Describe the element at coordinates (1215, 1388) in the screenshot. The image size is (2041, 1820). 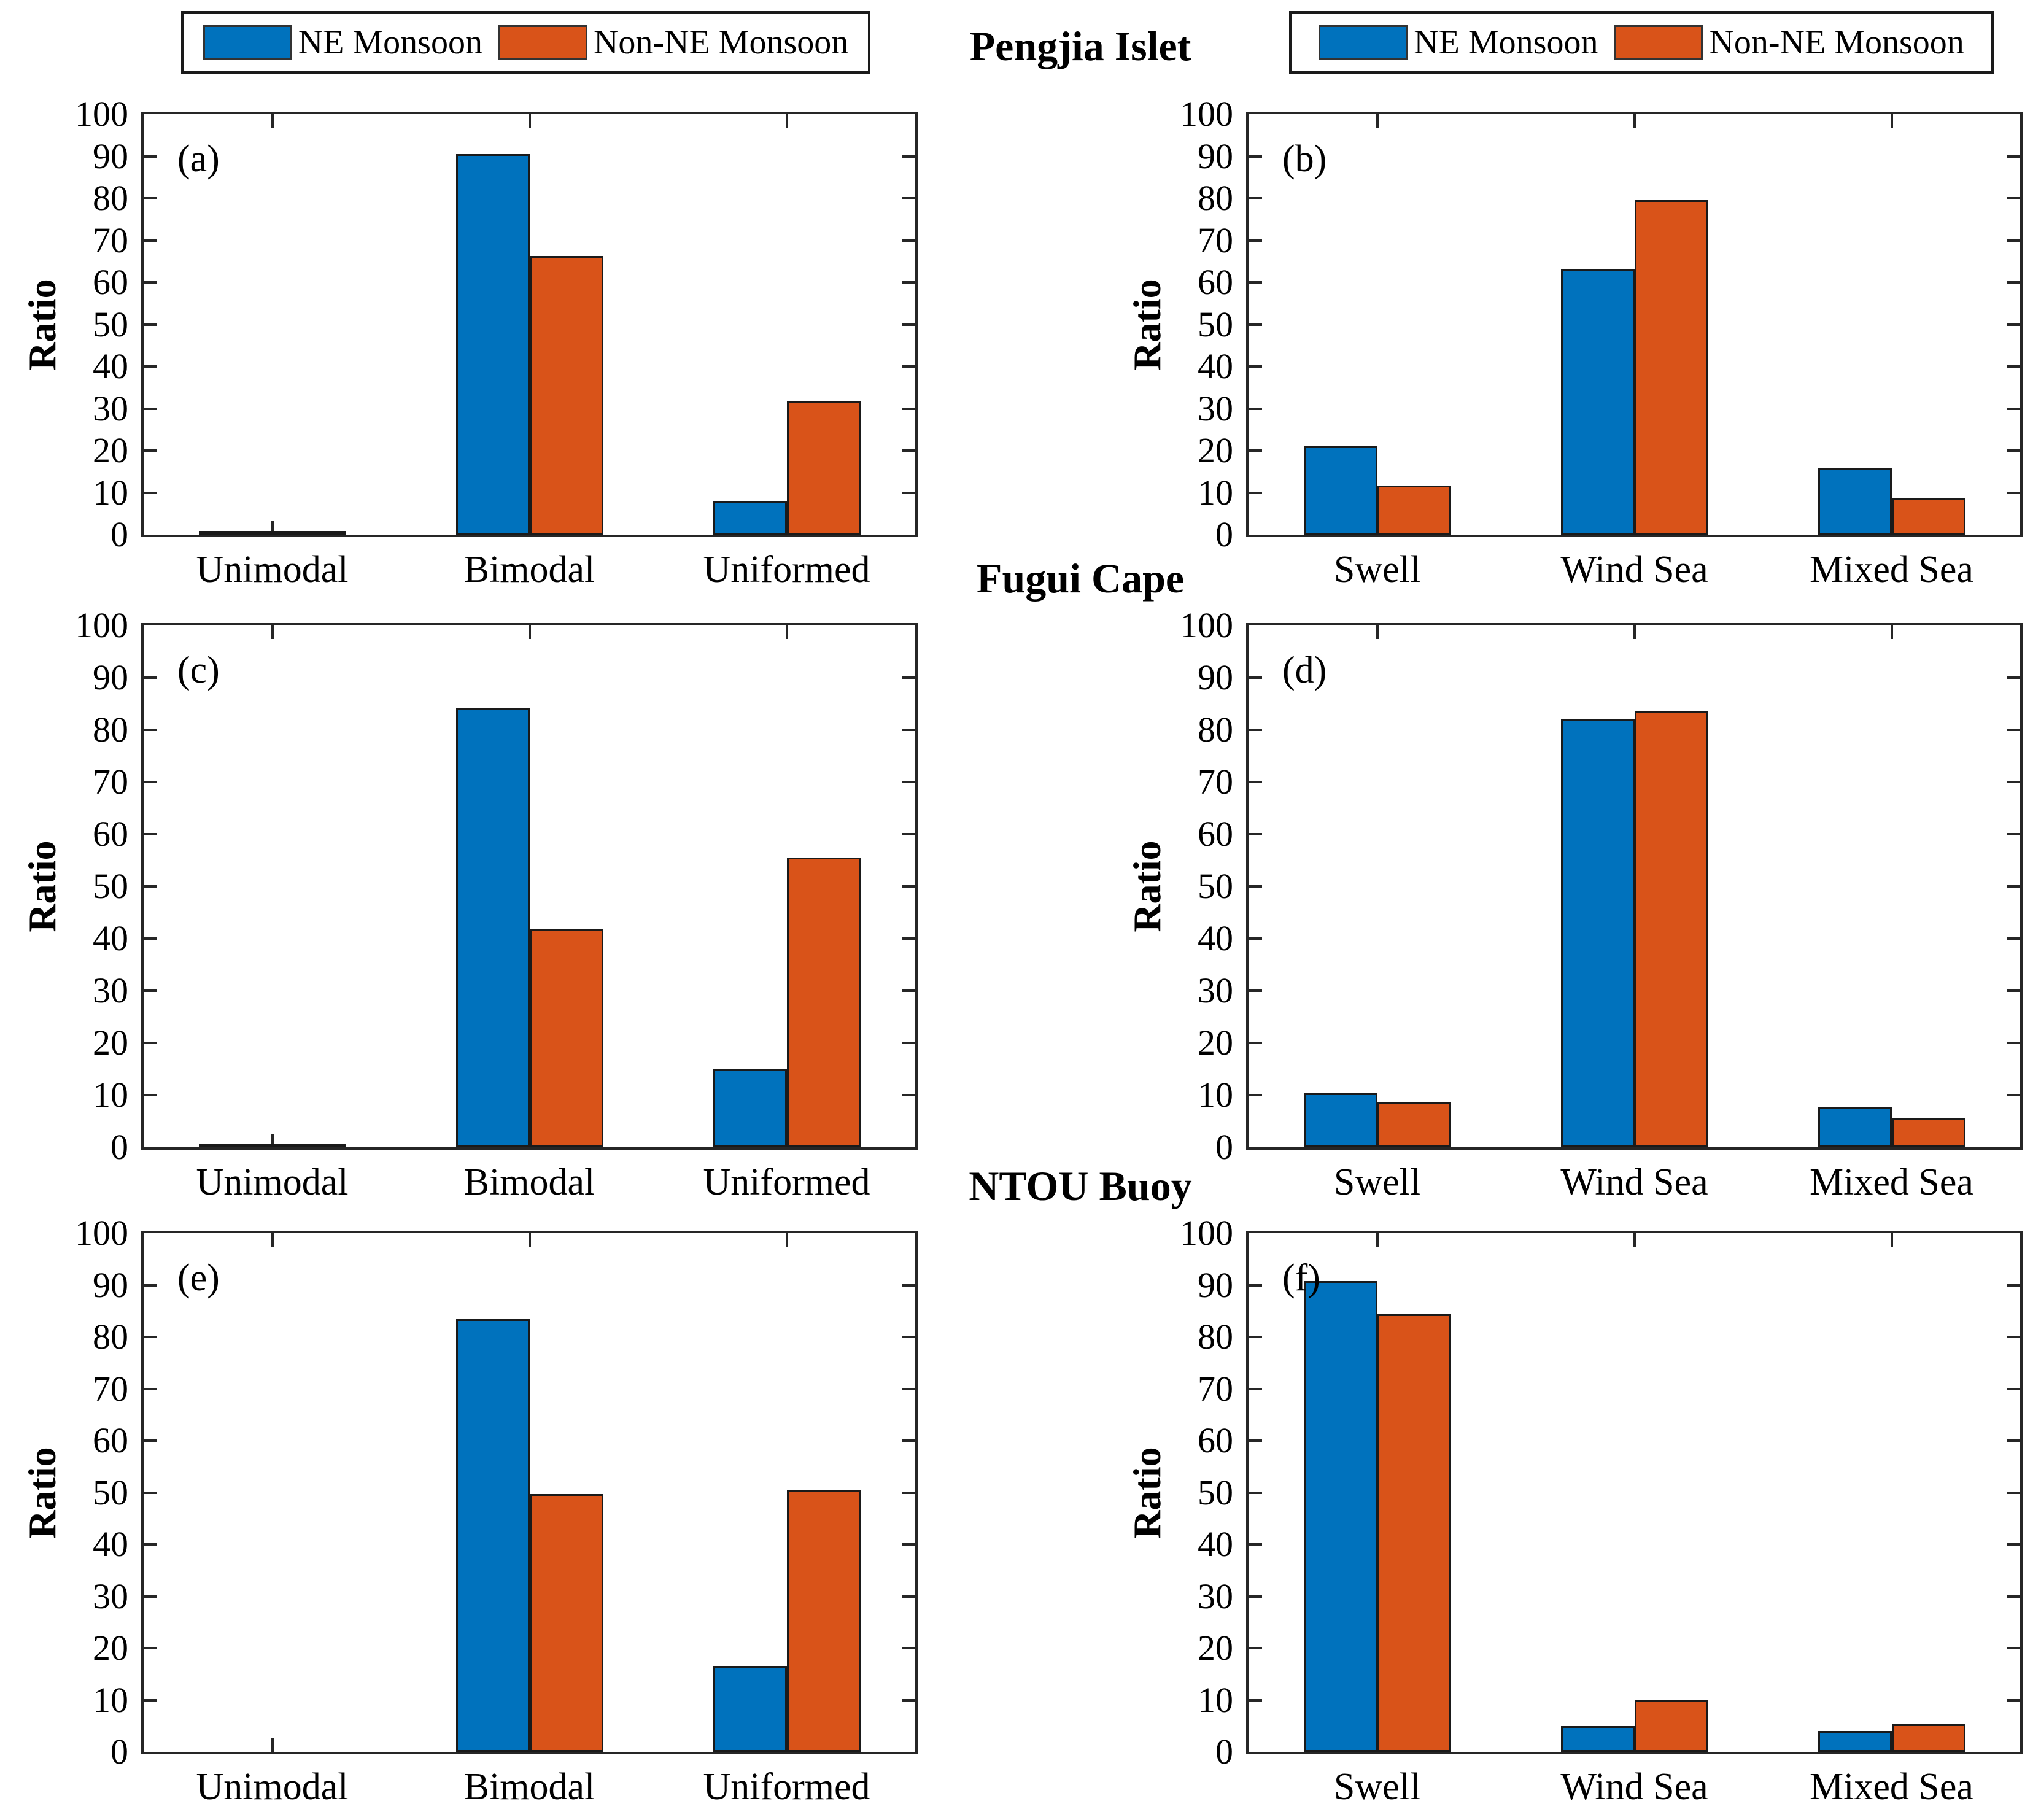
I see `y-tick-label: 70` at that location.